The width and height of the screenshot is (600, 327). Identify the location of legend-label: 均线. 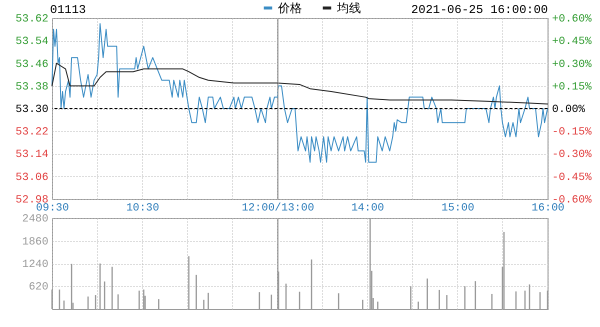
(348, 8).